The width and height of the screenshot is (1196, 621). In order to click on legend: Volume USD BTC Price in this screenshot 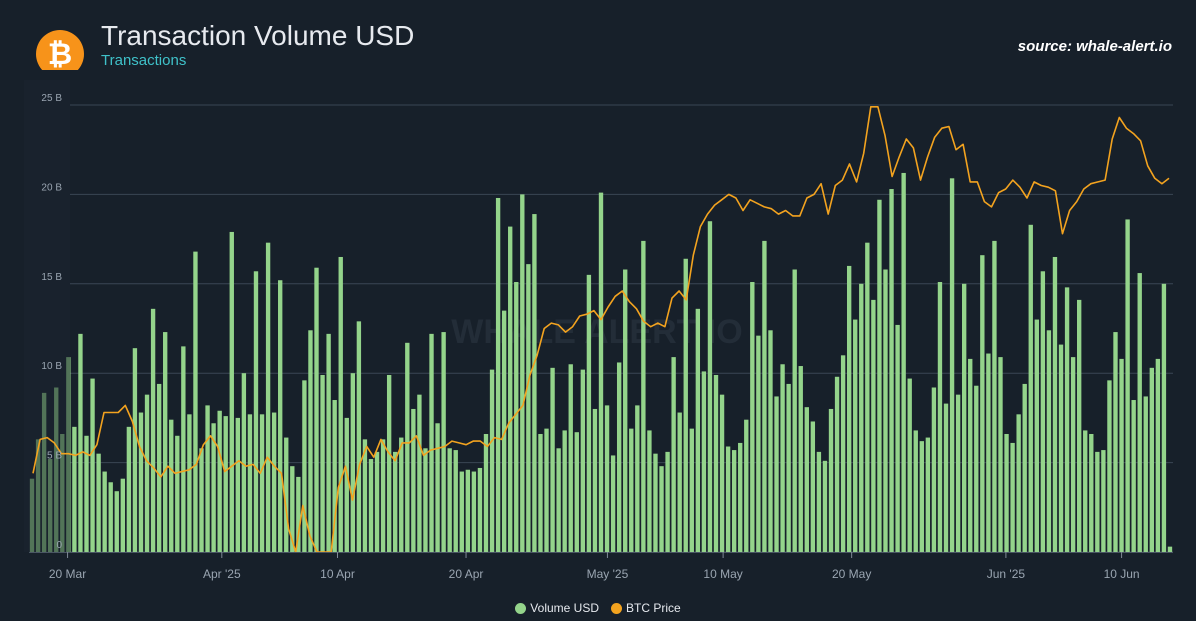, I will do `click(598, 608)`.